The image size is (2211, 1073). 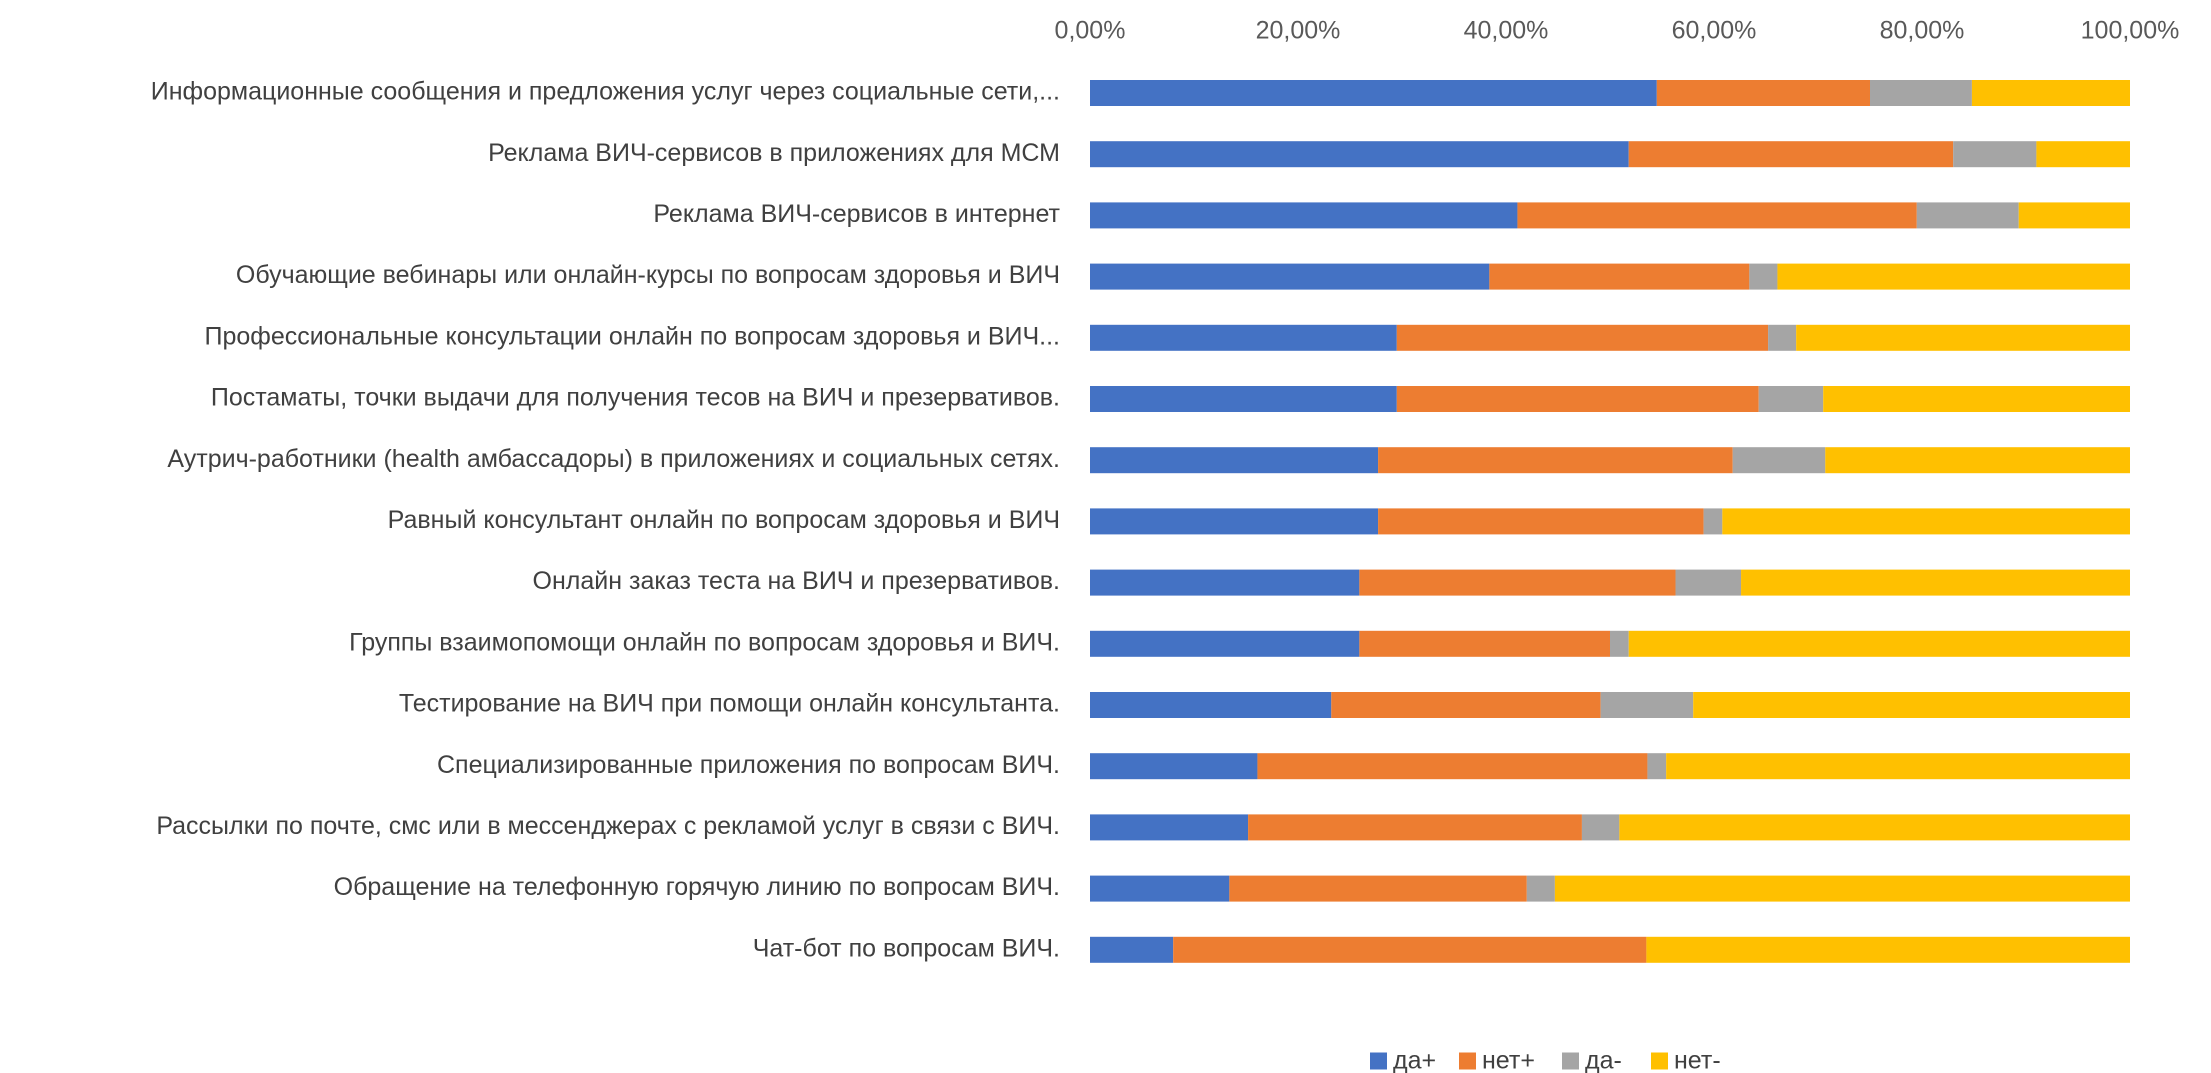 What do you see at coordinates (1545, 1060) in the screenshot?
I see `legend: да+ нет+ да-нет-` at bounding box center [1545, 1060].